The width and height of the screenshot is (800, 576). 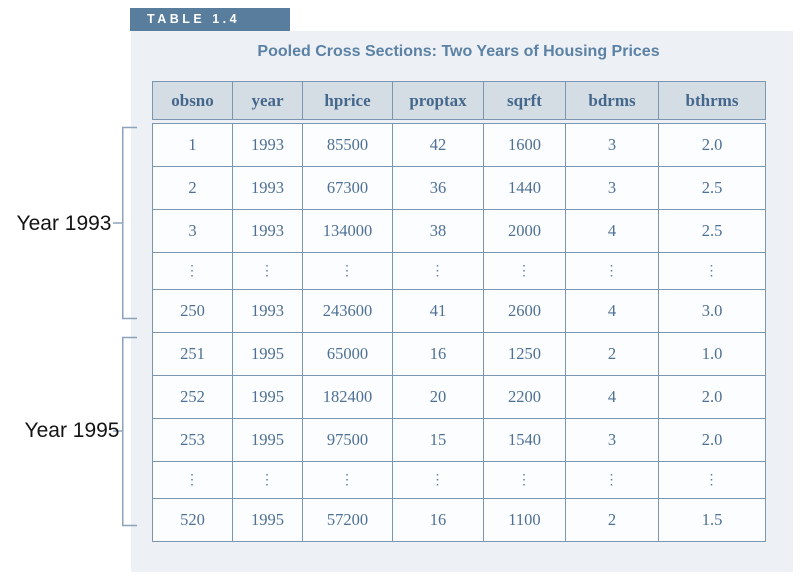 I want to click on table-cell: 2000, so click(x=524, y=231).